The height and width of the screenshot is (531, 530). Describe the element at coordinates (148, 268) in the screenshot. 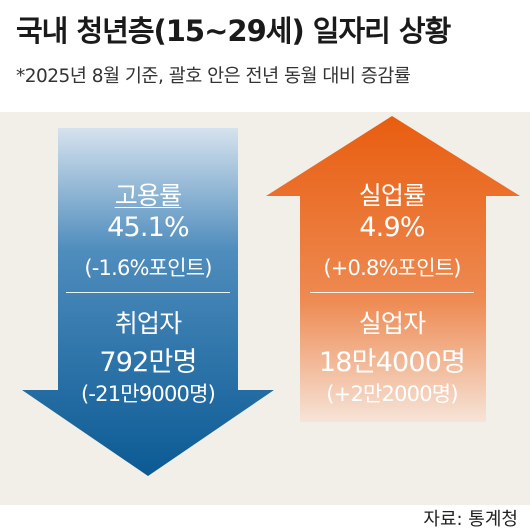

I see `employment-rate-change: (-1.6%포인트)` at that location.